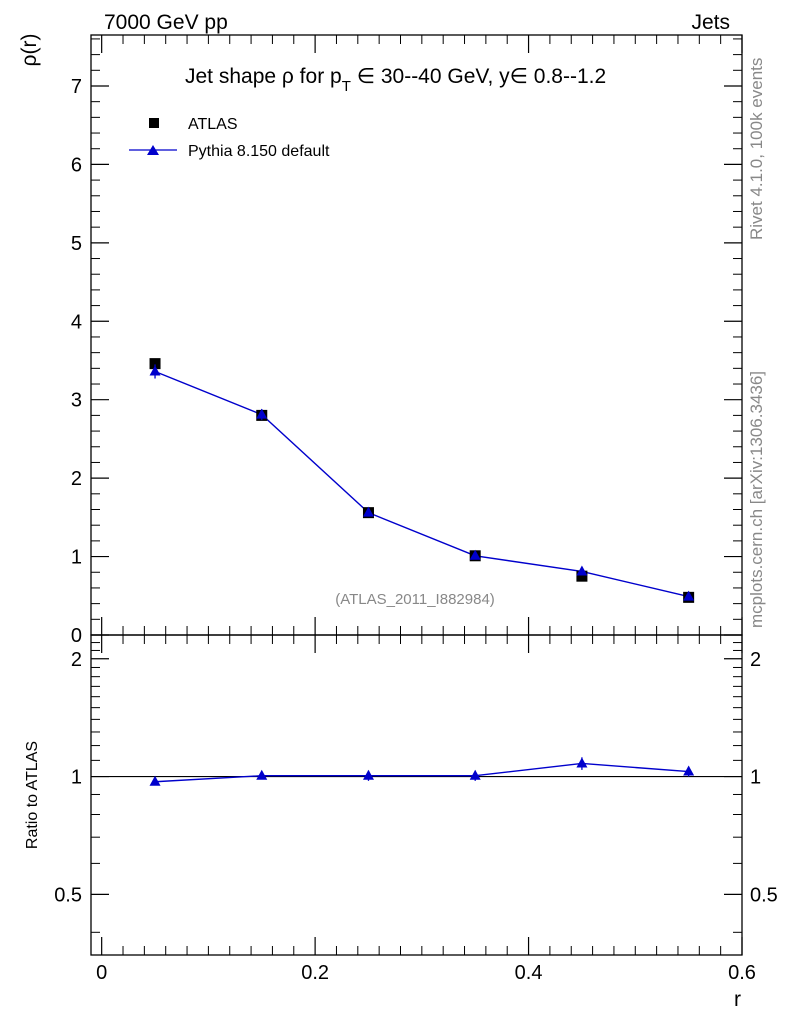 The width and height of the screenshot is (786, 1024). What do you see at coordinates (76, 479) in the screenshot?
I see `main-ytick-label: 2` at bounding box center [76, 479].